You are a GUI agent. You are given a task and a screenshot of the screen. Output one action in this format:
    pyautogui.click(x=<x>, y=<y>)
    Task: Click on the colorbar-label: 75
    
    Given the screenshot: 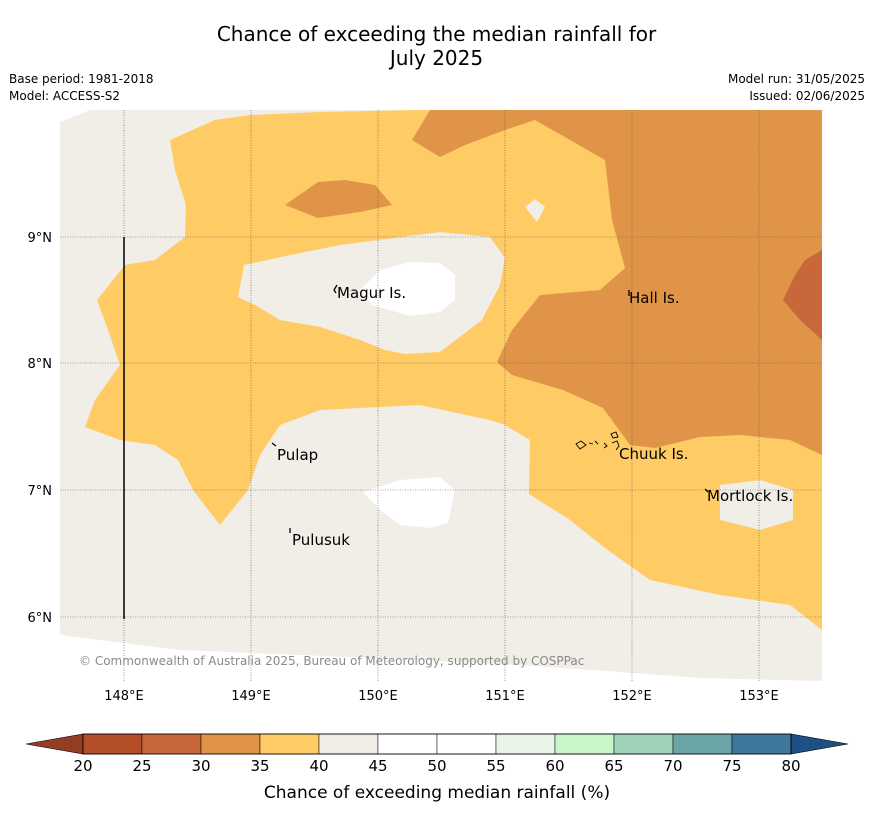 What is the action you would take?
    pyautogui.click(x=731, y=766)
    